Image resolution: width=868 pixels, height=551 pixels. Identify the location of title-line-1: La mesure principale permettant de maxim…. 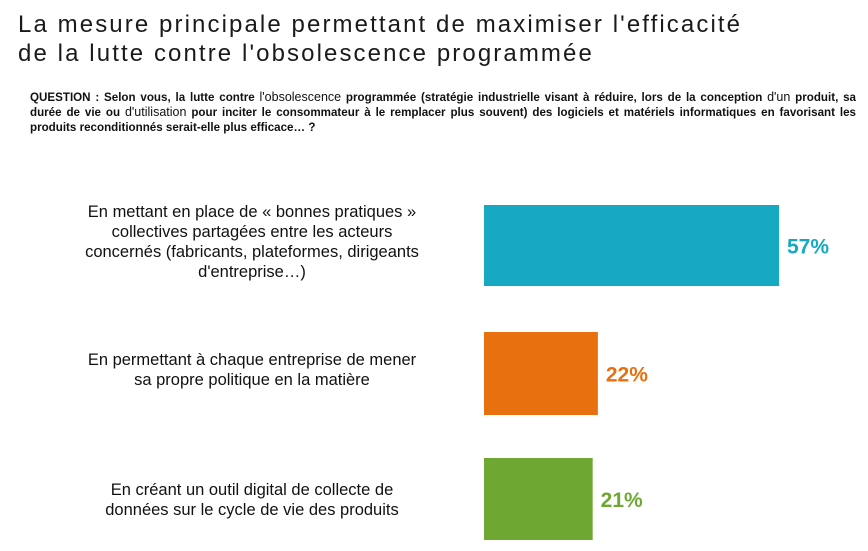
(380, 24).